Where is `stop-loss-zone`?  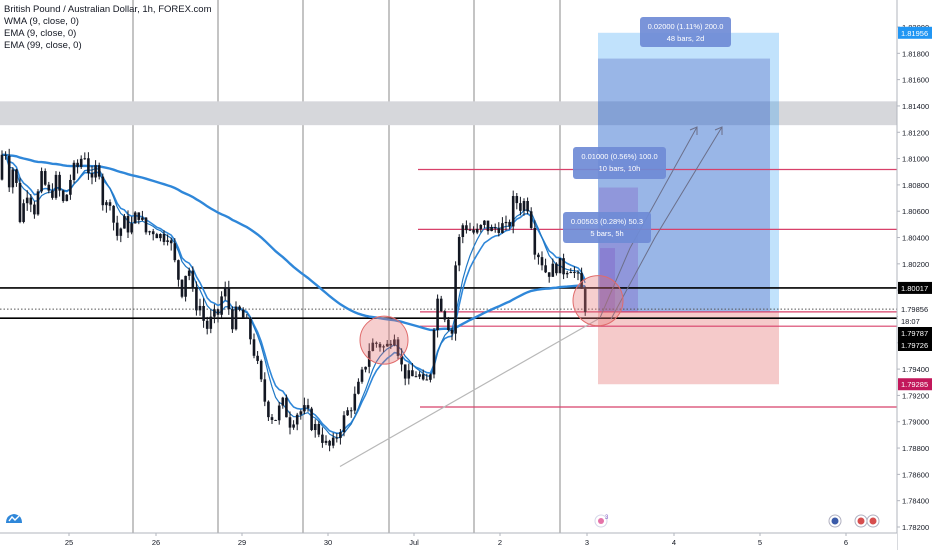 stop-loss-zone is located at coordinates (688, 348).